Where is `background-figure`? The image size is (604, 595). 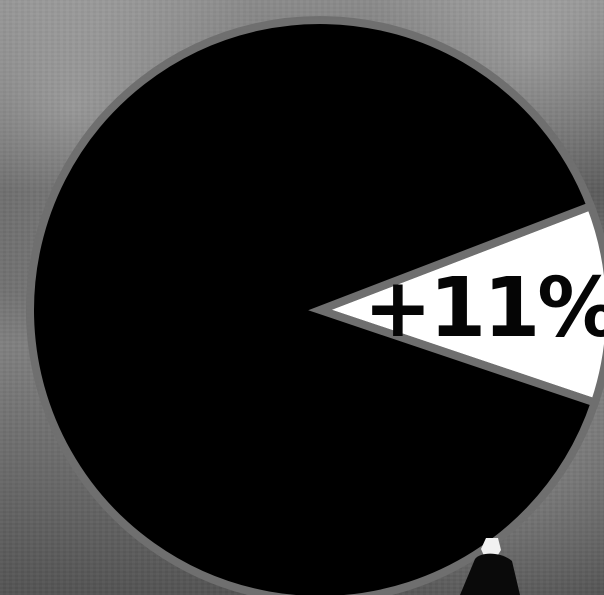 background-figure is located at coordinates (490, 566).